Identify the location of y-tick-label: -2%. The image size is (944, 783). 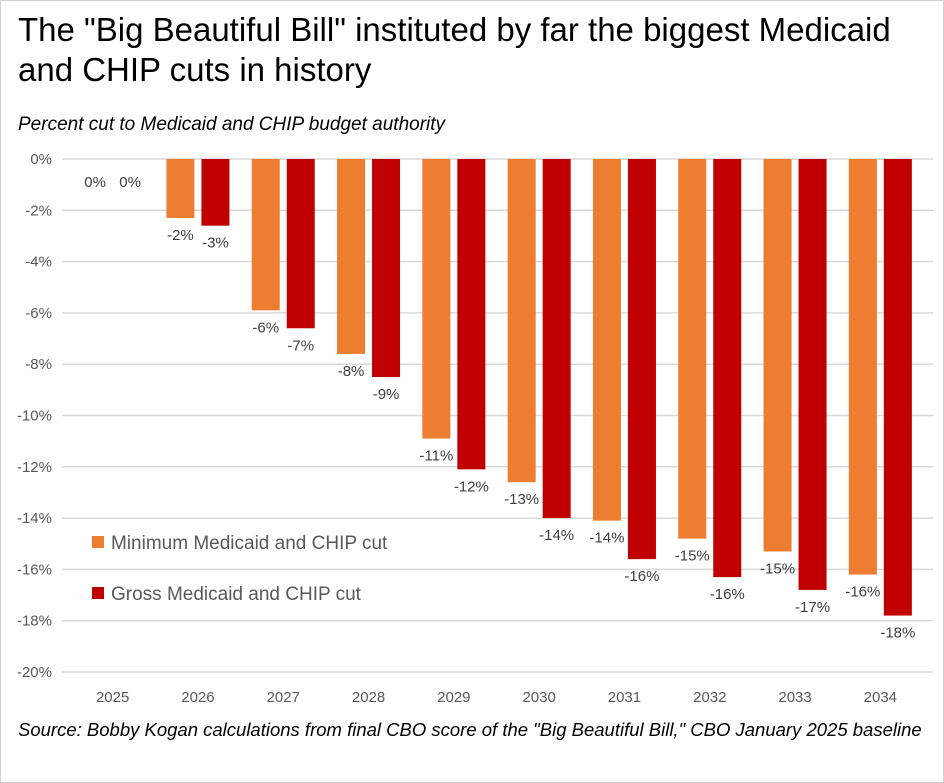
(38, 210).